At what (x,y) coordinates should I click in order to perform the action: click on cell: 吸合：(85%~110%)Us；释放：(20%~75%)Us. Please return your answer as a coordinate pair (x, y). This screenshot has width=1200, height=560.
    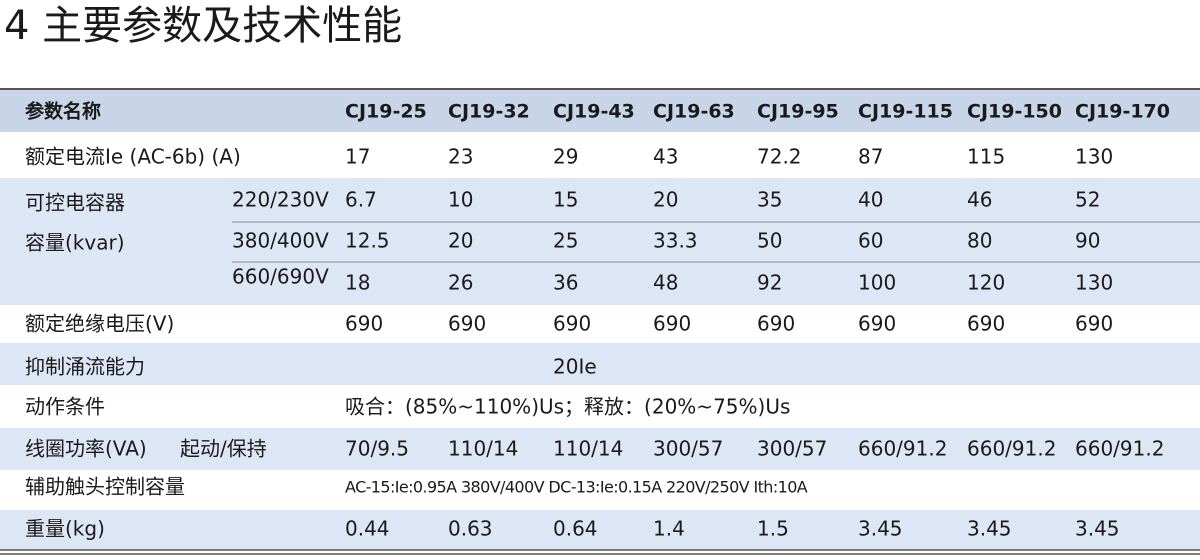
    Looking at the image, I should click on (567, 407).